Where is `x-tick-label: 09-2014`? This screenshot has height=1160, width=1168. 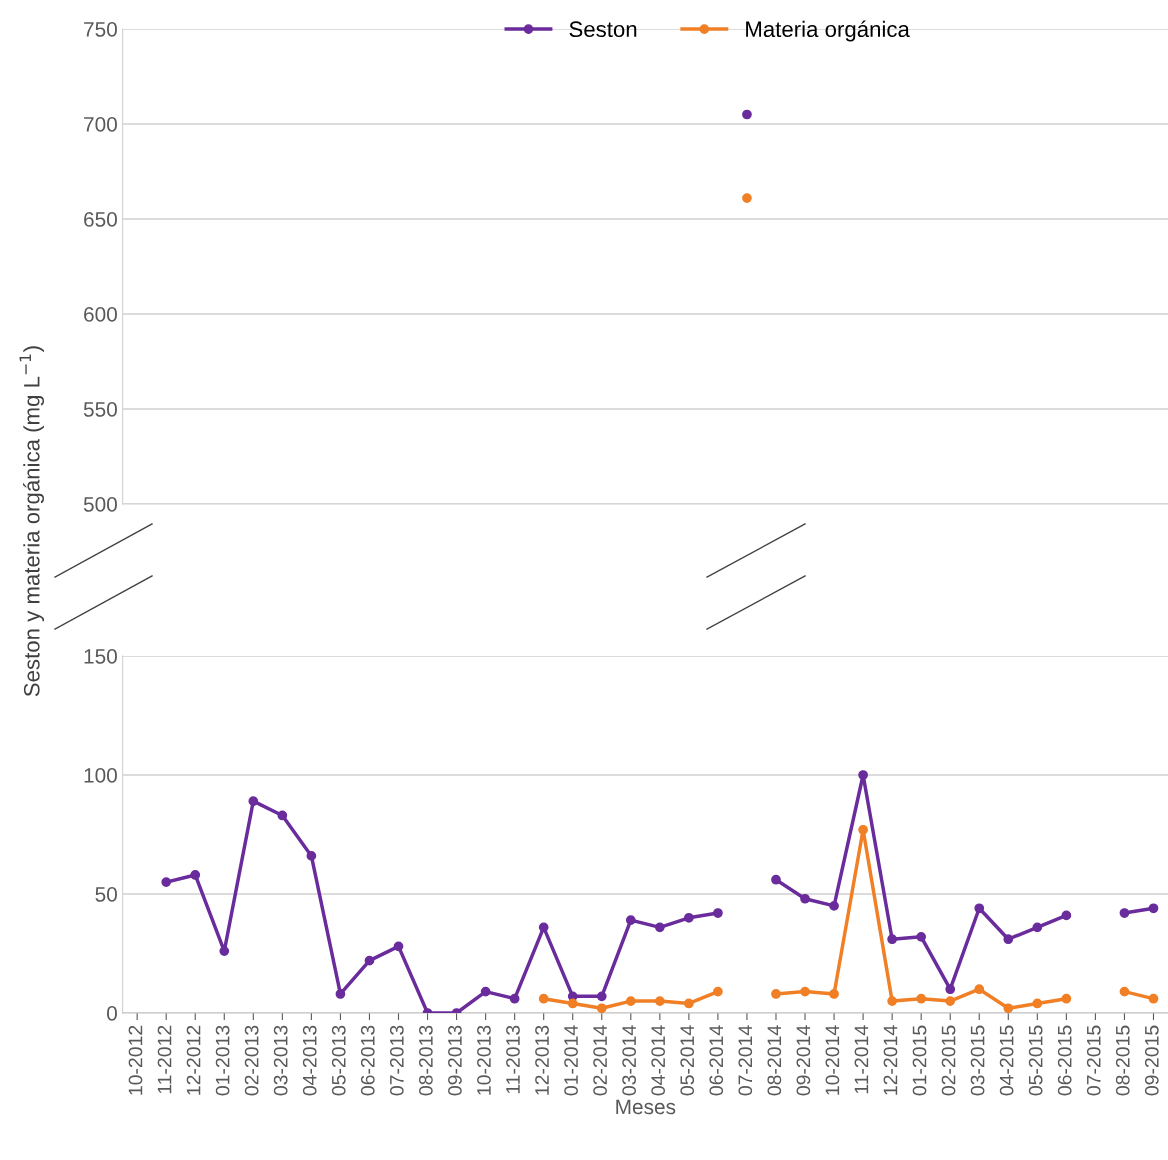
x-tick-label: 09-2014 is located at coordinates (803, 1060).